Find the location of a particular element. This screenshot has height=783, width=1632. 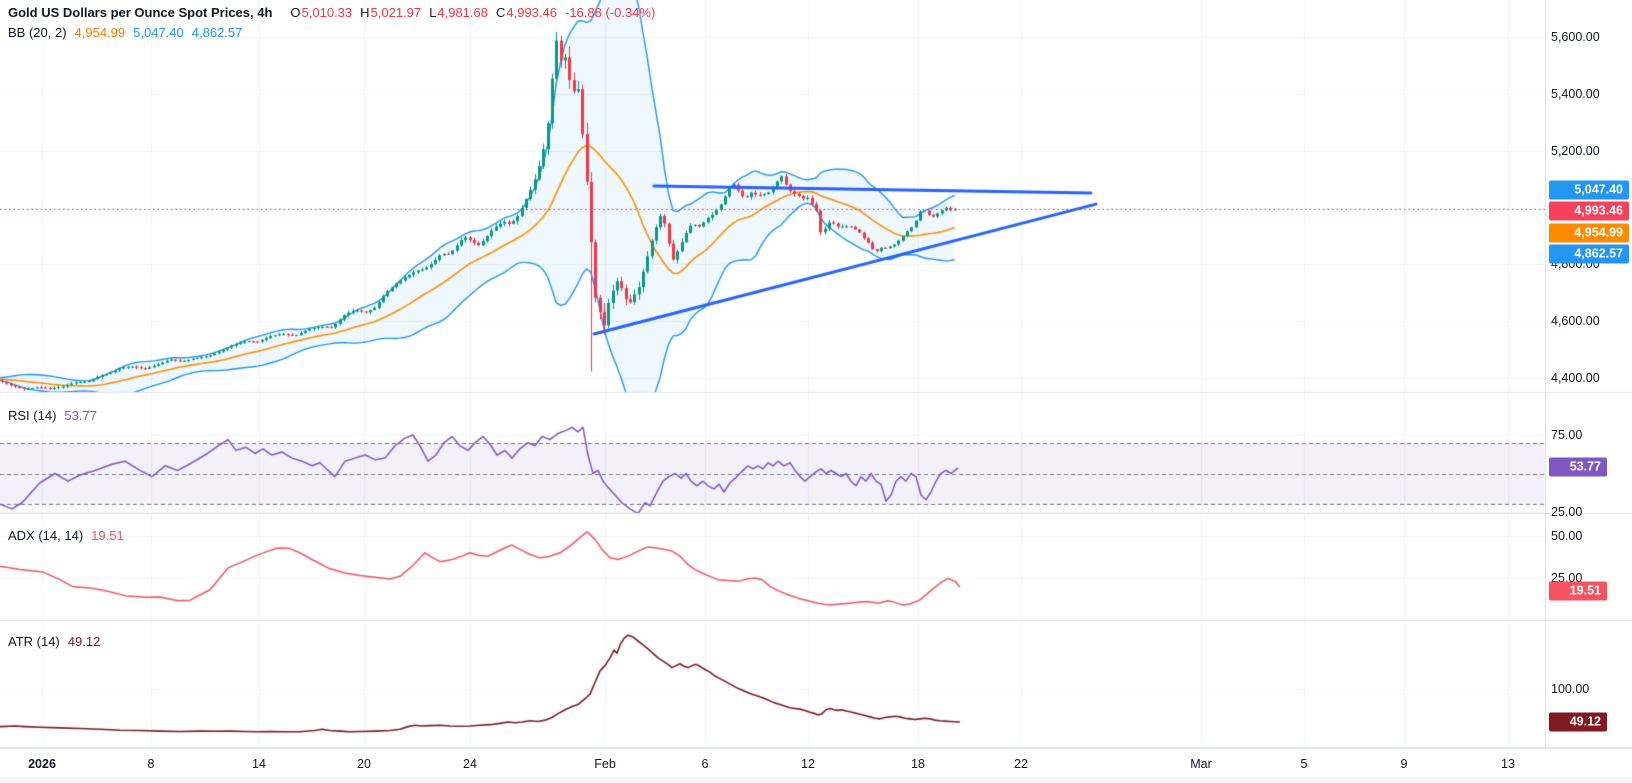

bb-upper-value: 5,047.40 is located at coordinates (158, 32).